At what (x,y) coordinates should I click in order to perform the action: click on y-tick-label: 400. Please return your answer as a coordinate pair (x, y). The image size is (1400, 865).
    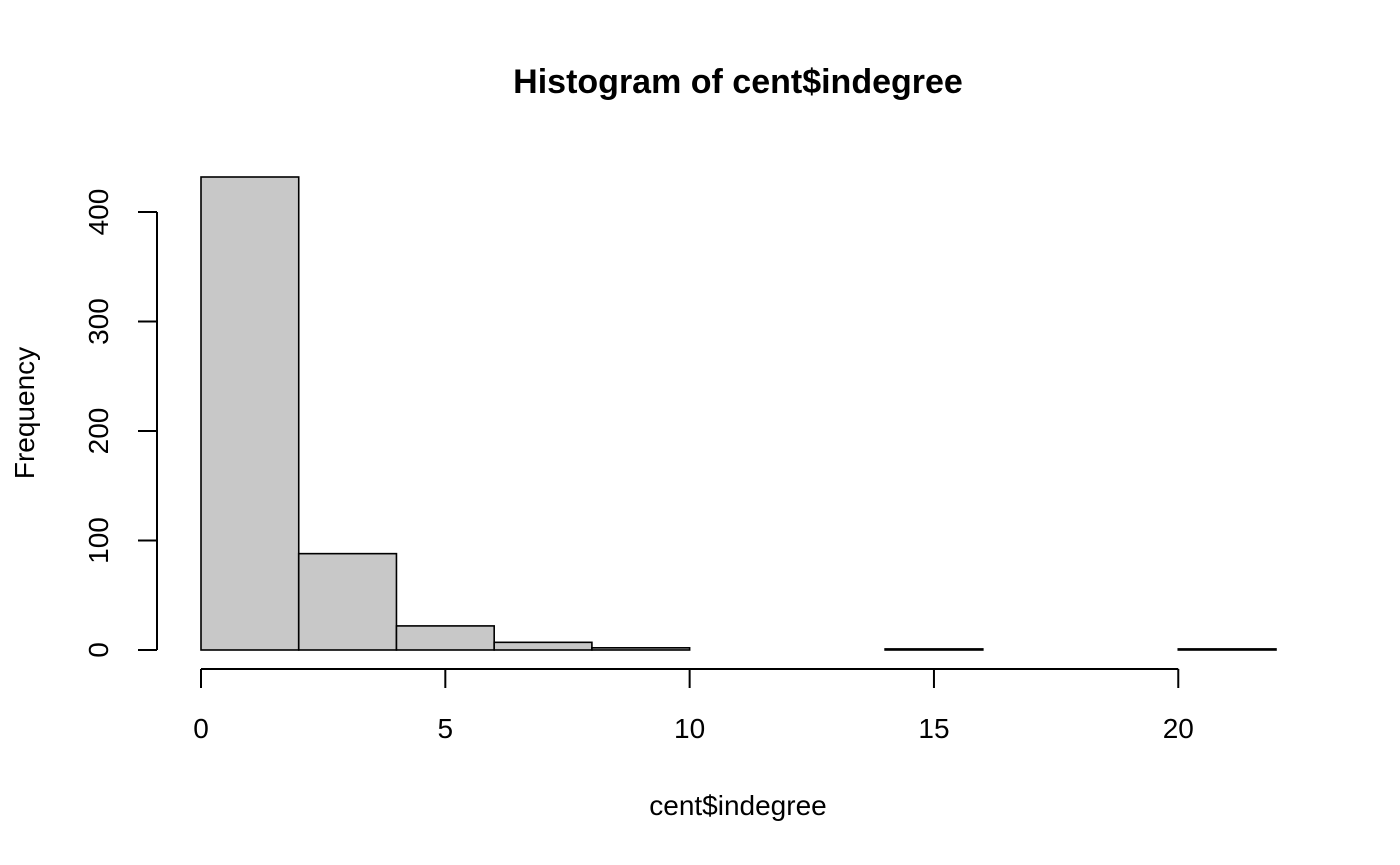
    Looking at the image, I should click on (98, 212).